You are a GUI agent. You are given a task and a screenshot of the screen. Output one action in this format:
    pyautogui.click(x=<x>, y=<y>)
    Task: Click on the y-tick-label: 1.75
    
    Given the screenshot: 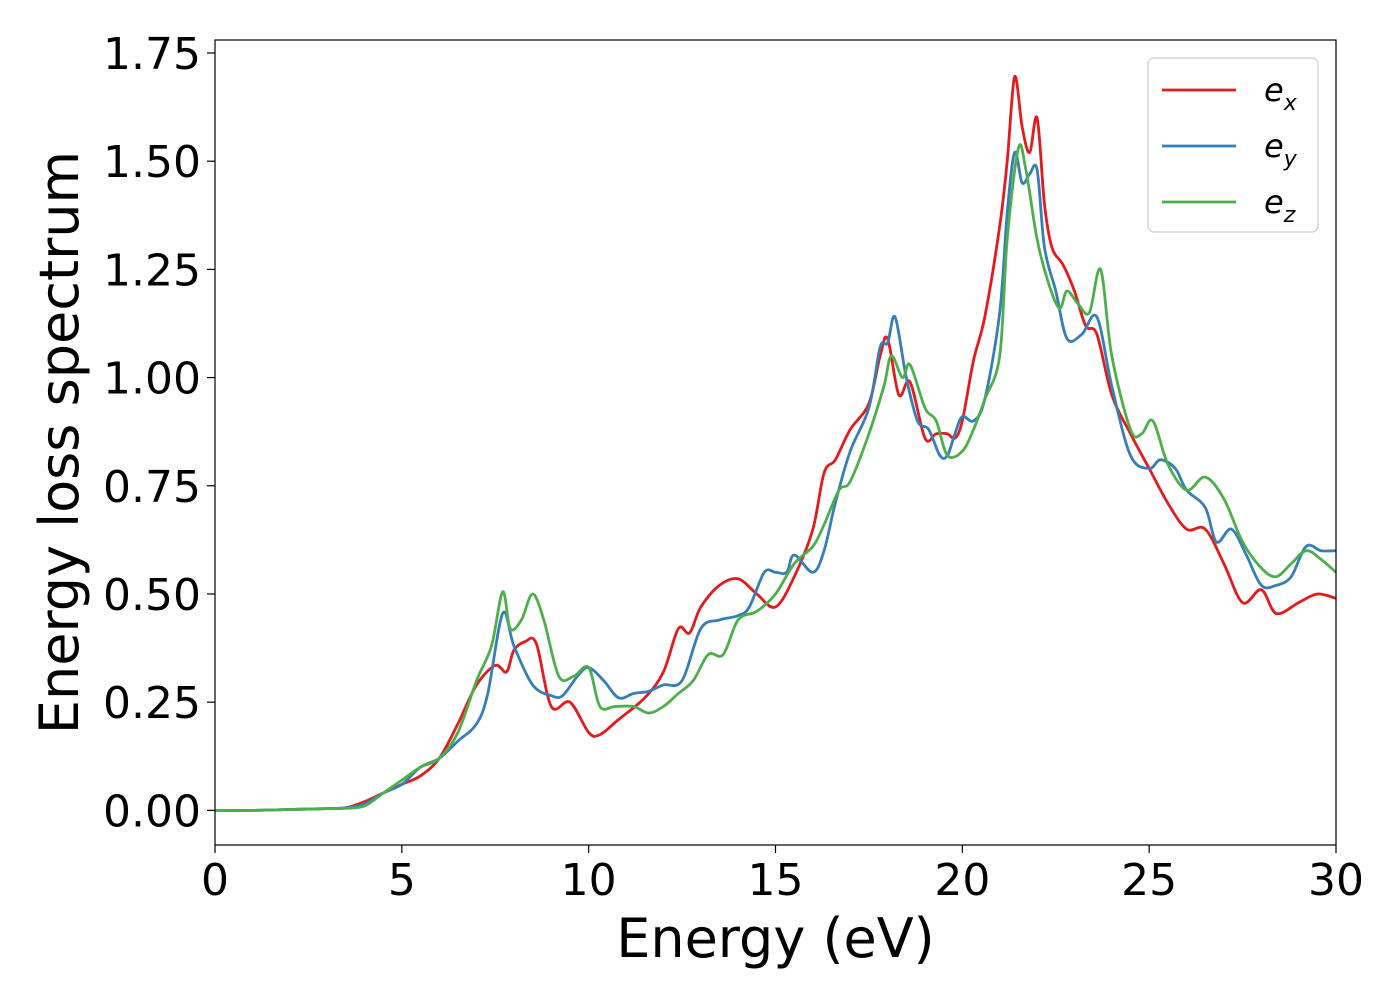 What is the action you would take?
    pyautogui.click(x=152, y=54)
    